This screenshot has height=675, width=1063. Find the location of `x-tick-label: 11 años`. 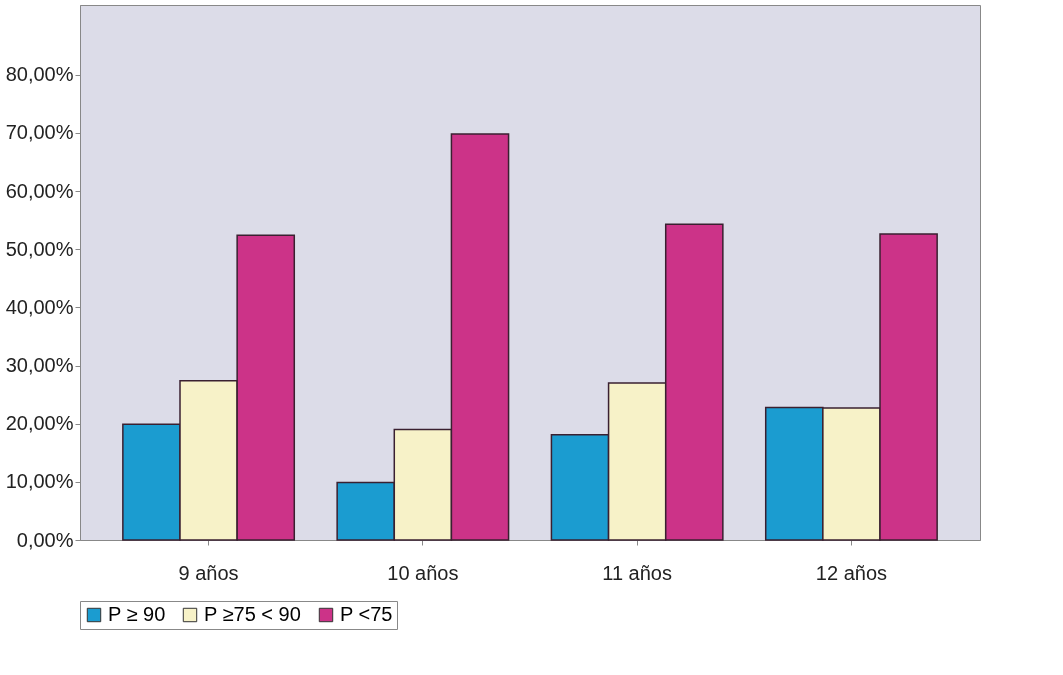

x-tick-label: 11 años is located at coordinates (637, 572).